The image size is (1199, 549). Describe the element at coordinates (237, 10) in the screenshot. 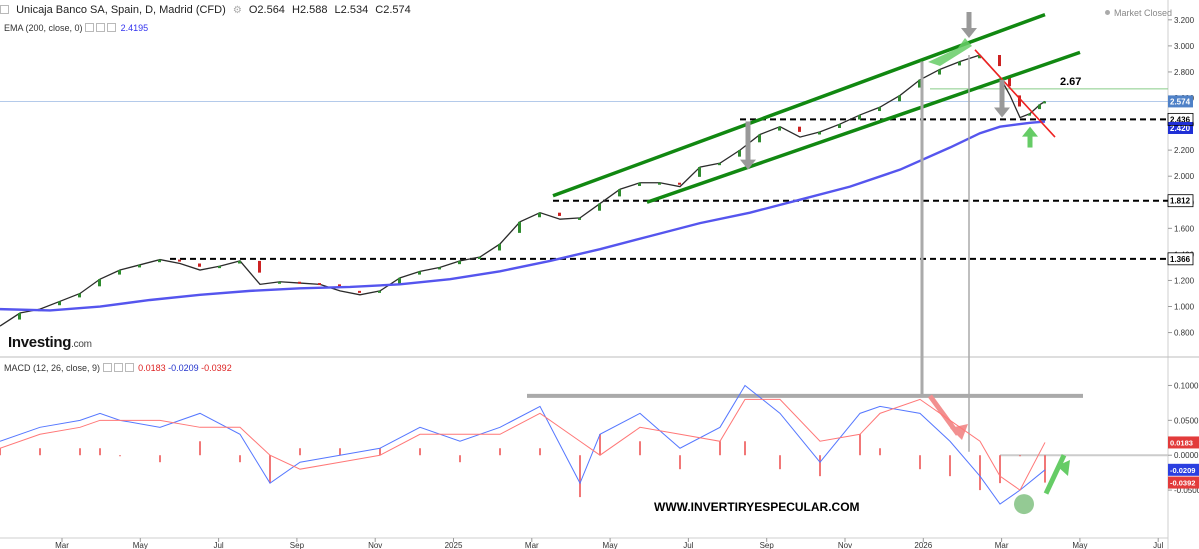

I see `settings-icon: ⚙` at that location.